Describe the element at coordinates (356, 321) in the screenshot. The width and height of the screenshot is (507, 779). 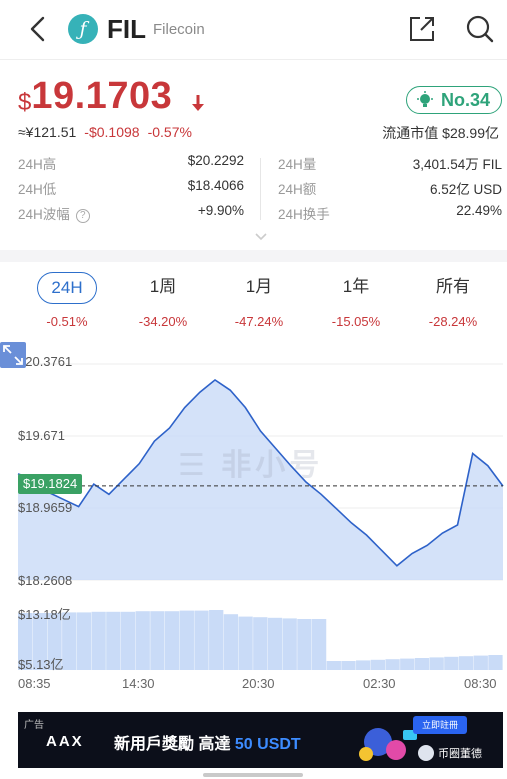
I see `tab-change: -15.05%` at that location.